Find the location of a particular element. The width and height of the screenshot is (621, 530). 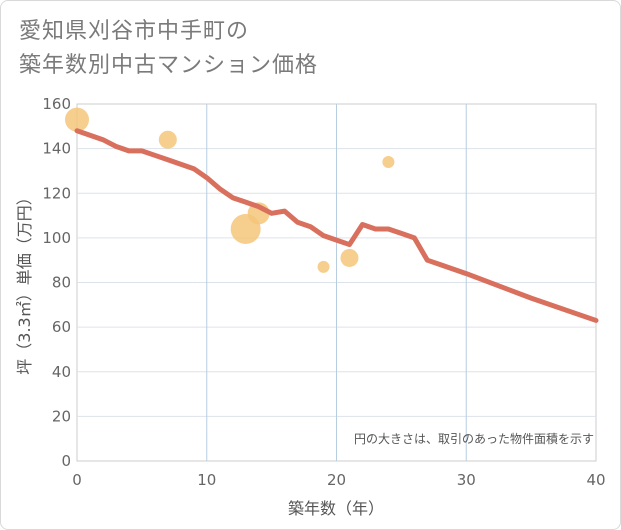

x-tick-label: 40 is located at coordinates (595, 480).